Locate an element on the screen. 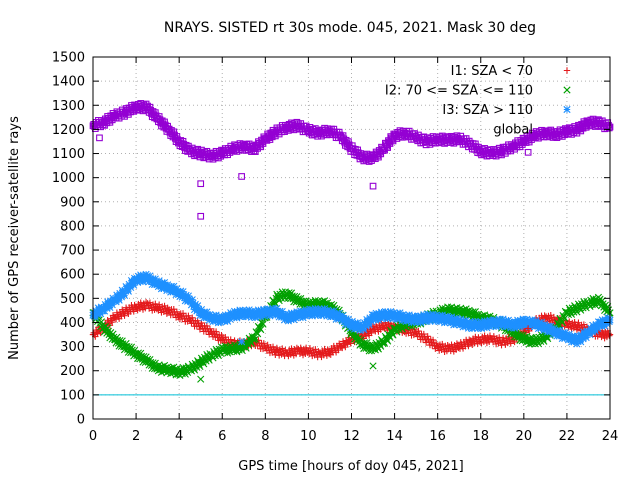 Image resolution: width=640 pixels, height=480 pixels. y-tick-label: 800 is located at coordinates (72, 226).